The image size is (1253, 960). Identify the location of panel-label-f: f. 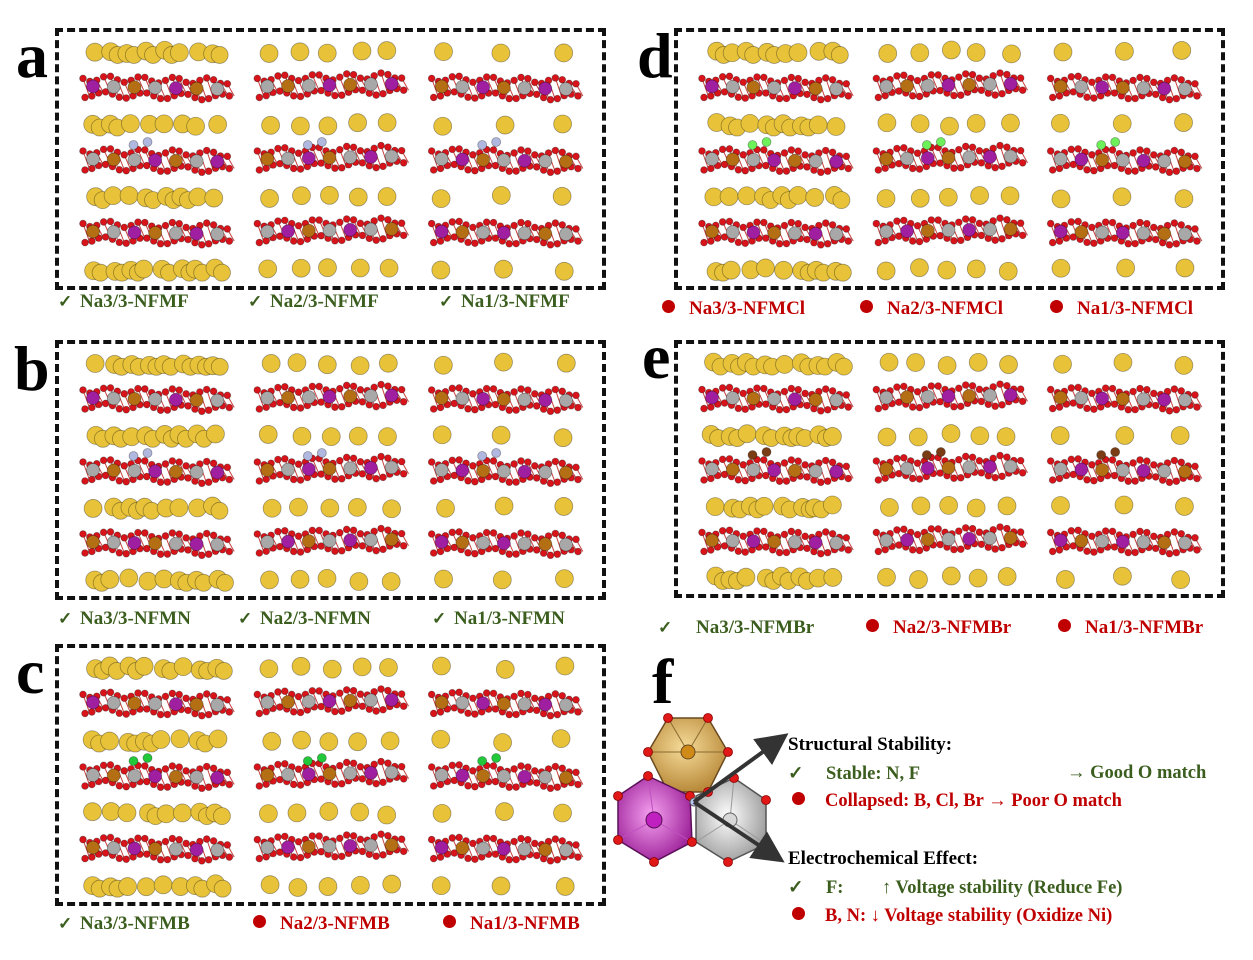
(663, 681).